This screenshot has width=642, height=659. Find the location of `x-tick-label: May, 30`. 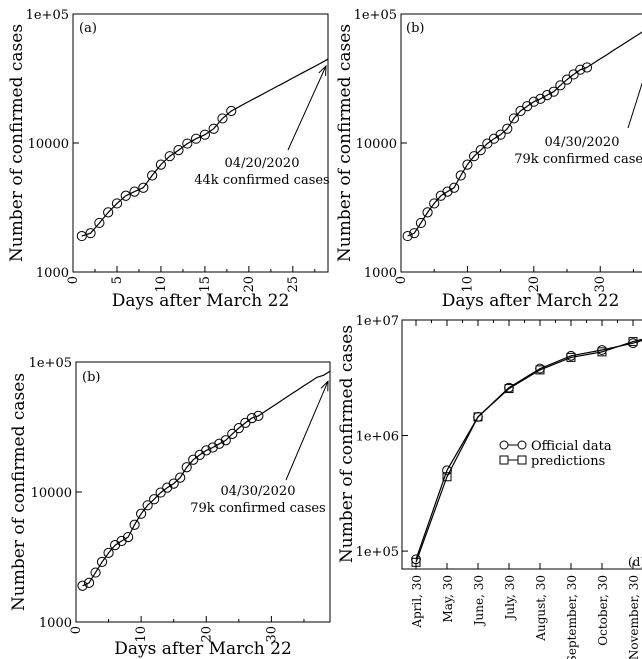

x-tick-label: May, 30 is located at coordinates (448, 599).